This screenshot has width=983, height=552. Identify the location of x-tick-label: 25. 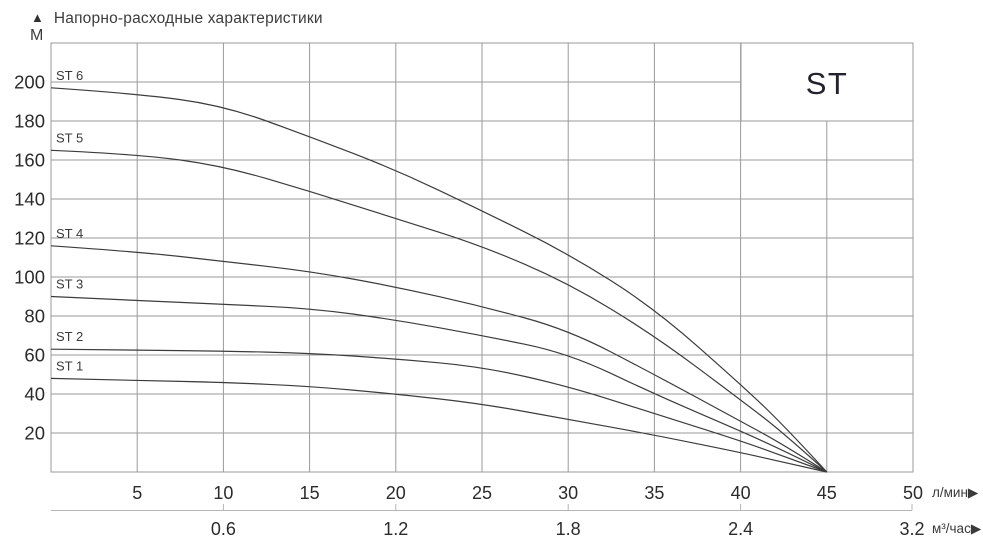
(482, 493).